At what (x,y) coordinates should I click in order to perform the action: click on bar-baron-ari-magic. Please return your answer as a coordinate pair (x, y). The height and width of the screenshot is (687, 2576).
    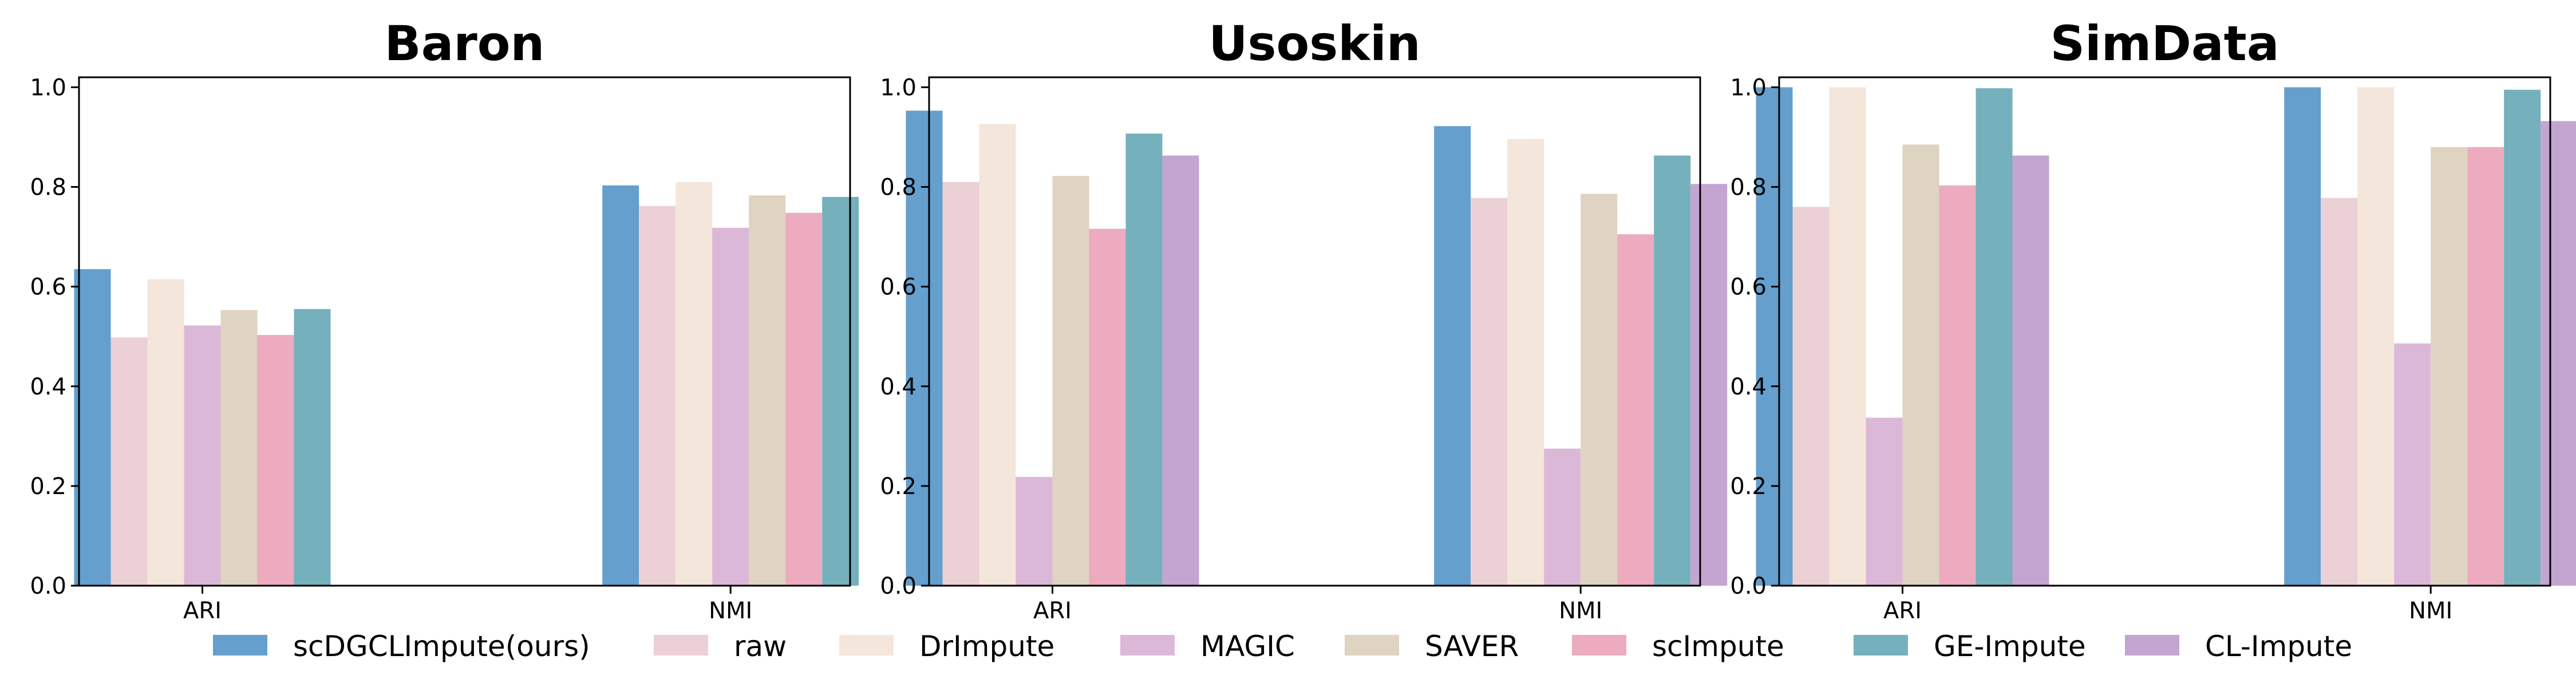
    Looking at the image, I should click on (202, 455).